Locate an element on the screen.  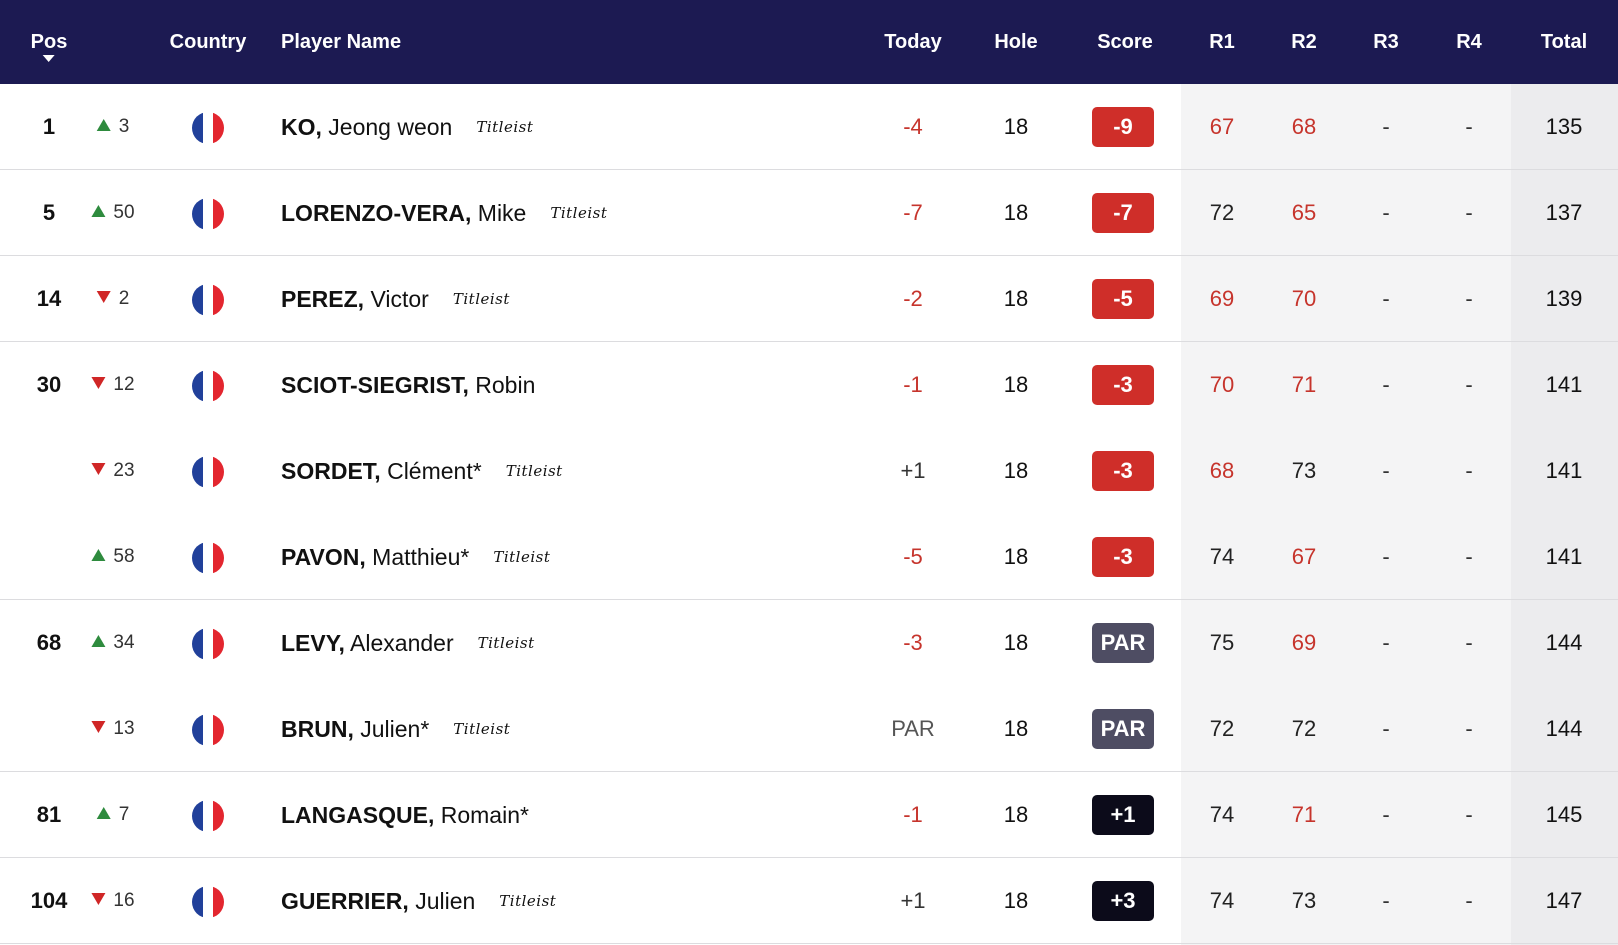
player-last-name: BRUN, is located at coordinates (317, 729).